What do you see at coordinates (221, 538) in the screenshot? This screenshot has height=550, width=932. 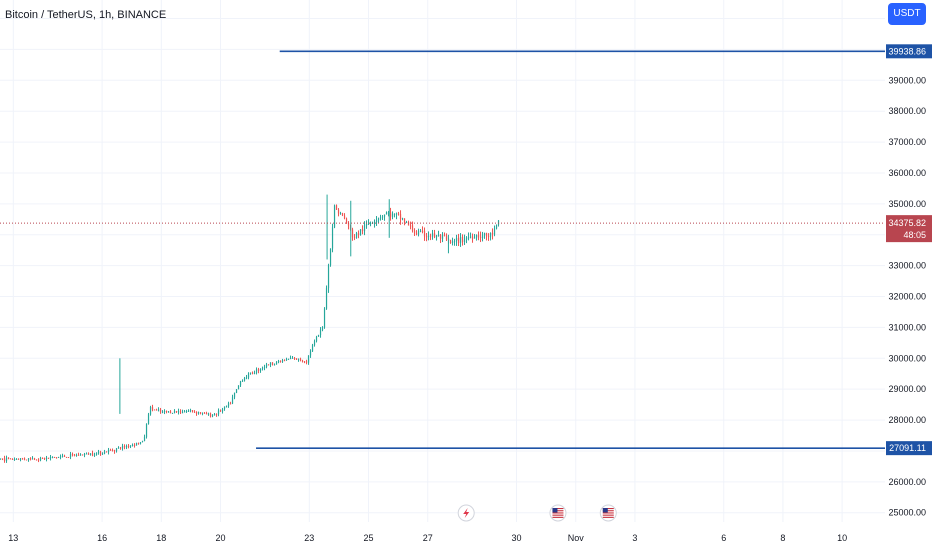 I see `x-tick-label: 20` at bounding box center [221, 538].